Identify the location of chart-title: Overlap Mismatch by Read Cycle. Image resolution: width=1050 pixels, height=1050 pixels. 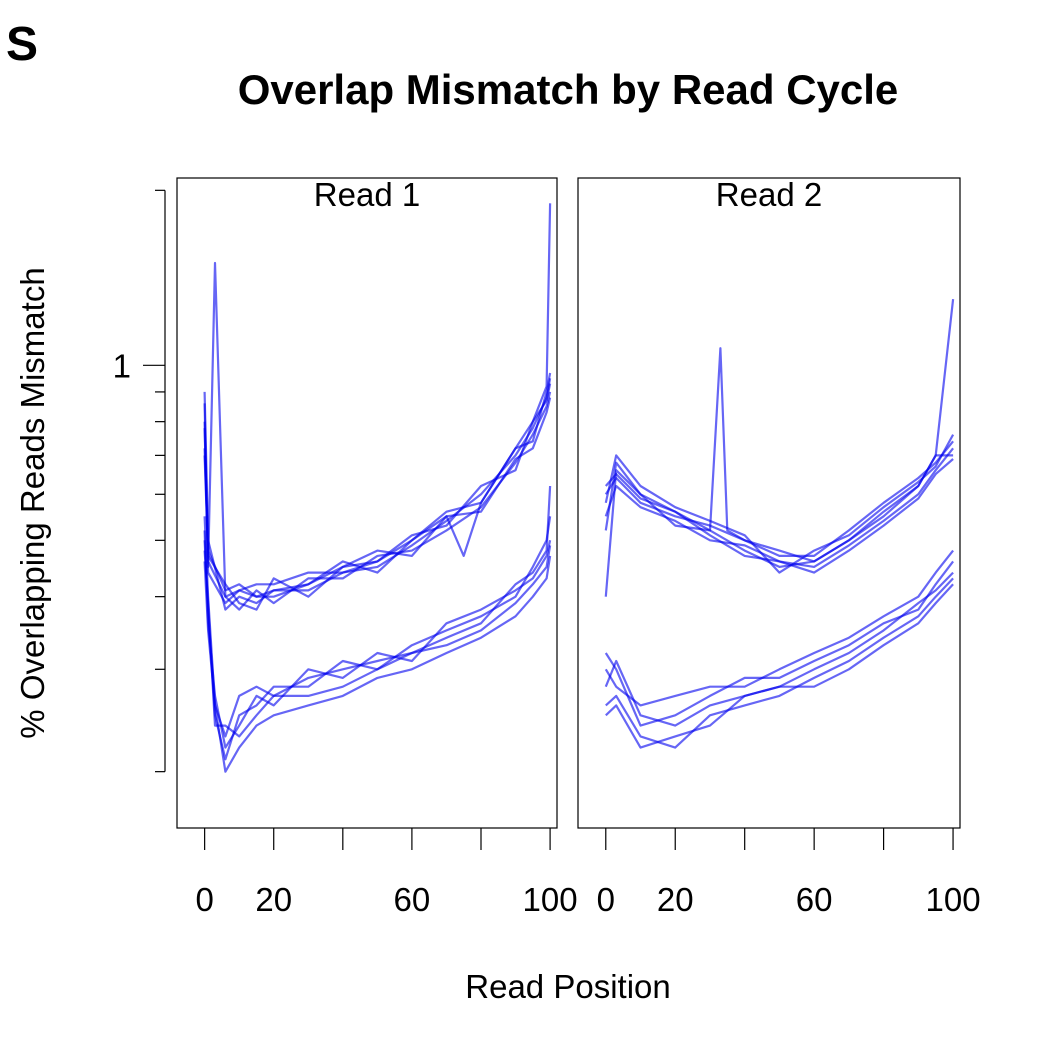
(568, 89).